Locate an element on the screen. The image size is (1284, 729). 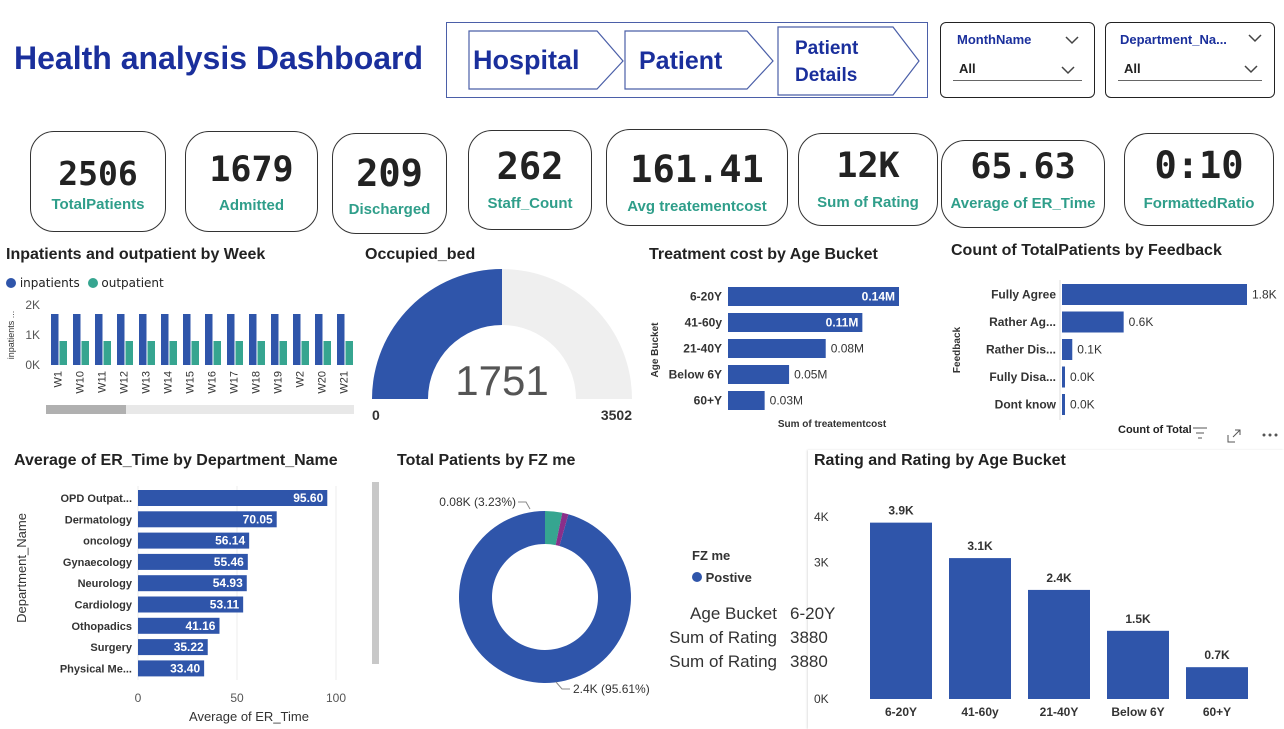
er-chart-title: Average of ER_Time by Department_Name is located at coordinates (176, 460).